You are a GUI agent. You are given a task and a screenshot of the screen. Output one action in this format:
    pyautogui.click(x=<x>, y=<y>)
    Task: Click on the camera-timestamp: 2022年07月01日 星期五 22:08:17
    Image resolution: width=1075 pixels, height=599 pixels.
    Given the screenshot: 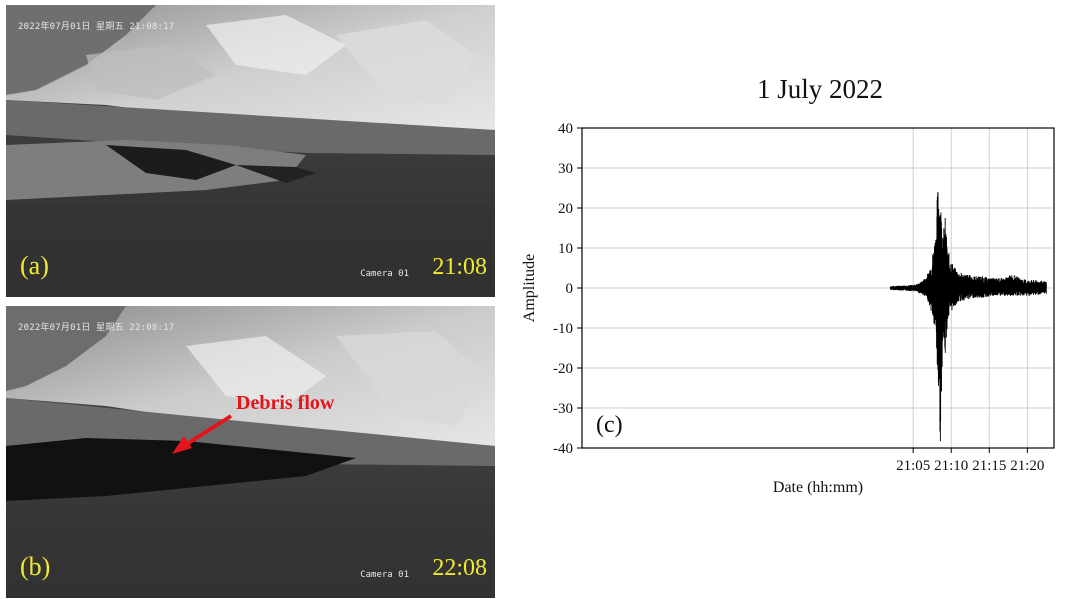 What is the action you would take?
    pyautogui.click(x=96, y=328)
    